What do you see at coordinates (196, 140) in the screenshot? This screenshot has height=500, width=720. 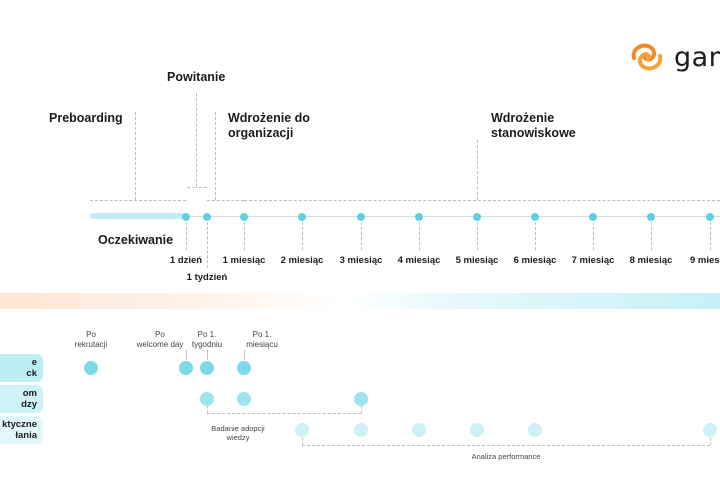 I see `powitanie-connector` at bounding box center [196, 140].